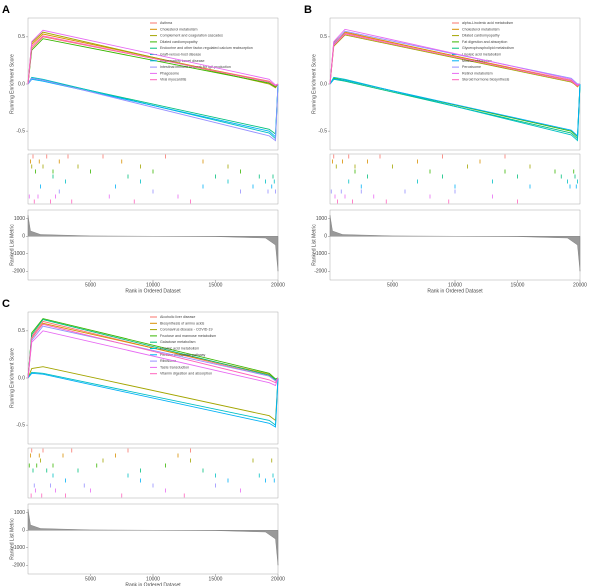 The image size is (600, 586). I want to click on legend-label: Vitamin digestion and absorption, so click(186, 374).